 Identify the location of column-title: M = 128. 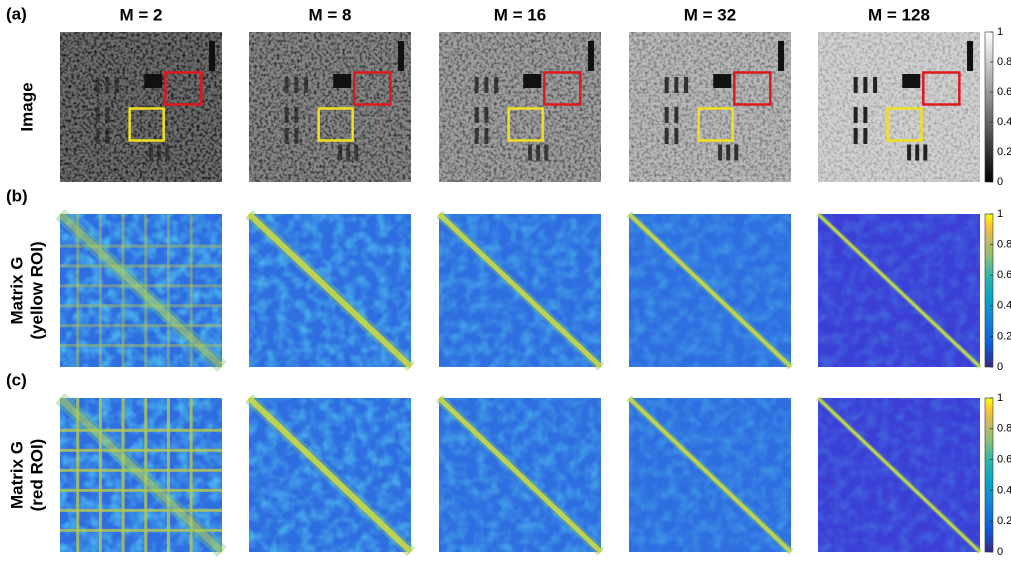
(899, 14).